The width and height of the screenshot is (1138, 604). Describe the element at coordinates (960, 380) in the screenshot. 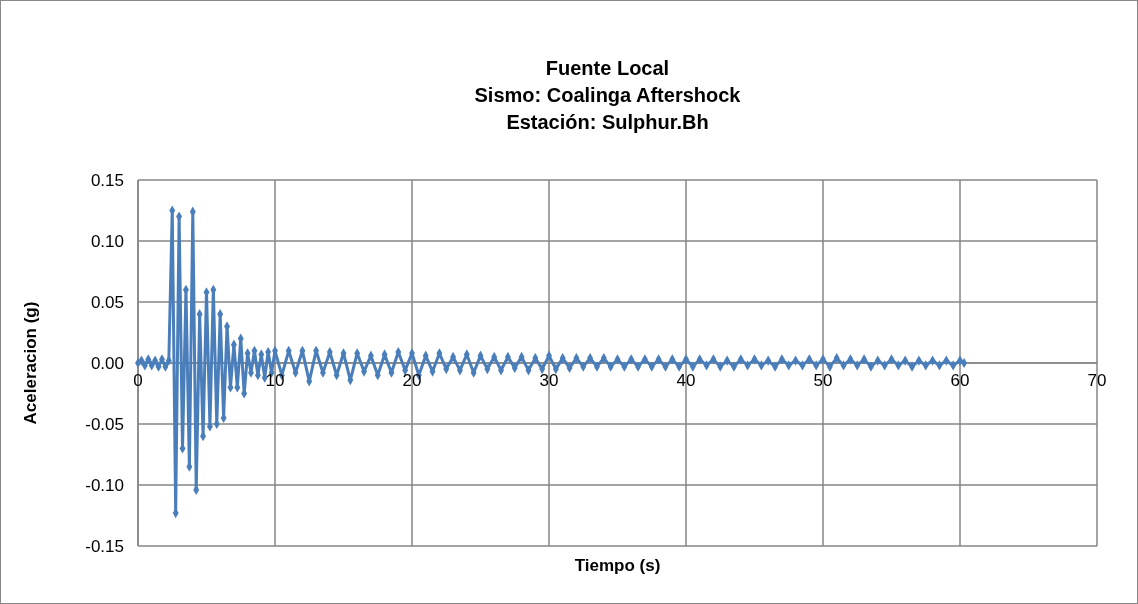

I see `x-tick-label: 60` at that location.